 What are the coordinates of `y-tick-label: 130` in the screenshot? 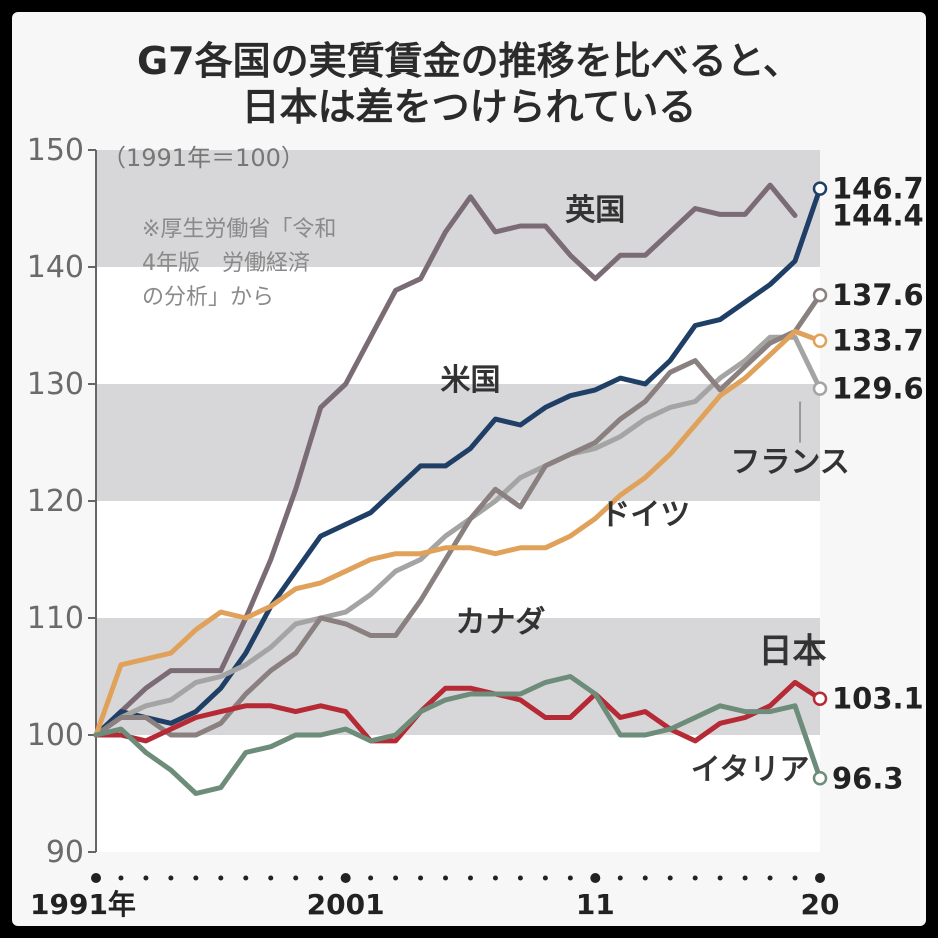 It's located at (55, 384).